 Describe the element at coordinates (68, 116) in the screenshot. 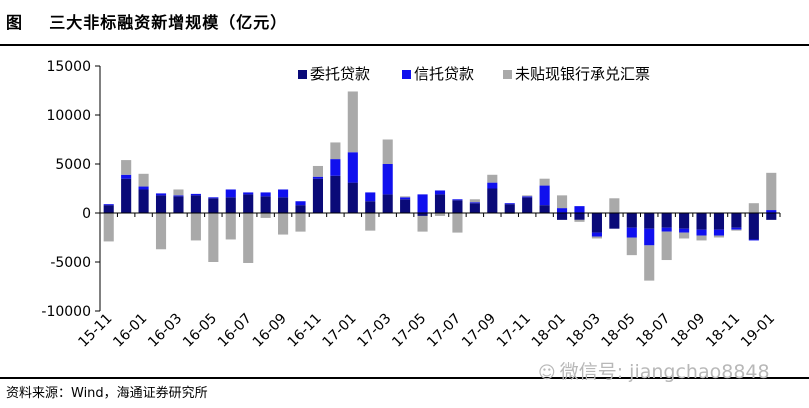

I see `y-tick-label: 10000` at that location.